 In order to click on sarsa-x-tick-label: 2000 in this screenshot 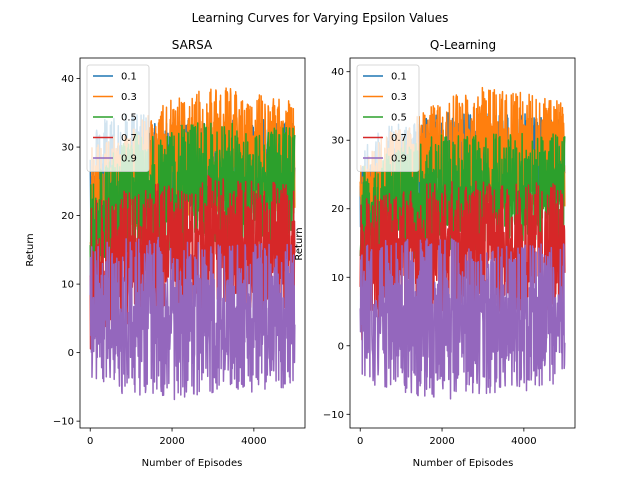, I will do `click(171, 441)`.